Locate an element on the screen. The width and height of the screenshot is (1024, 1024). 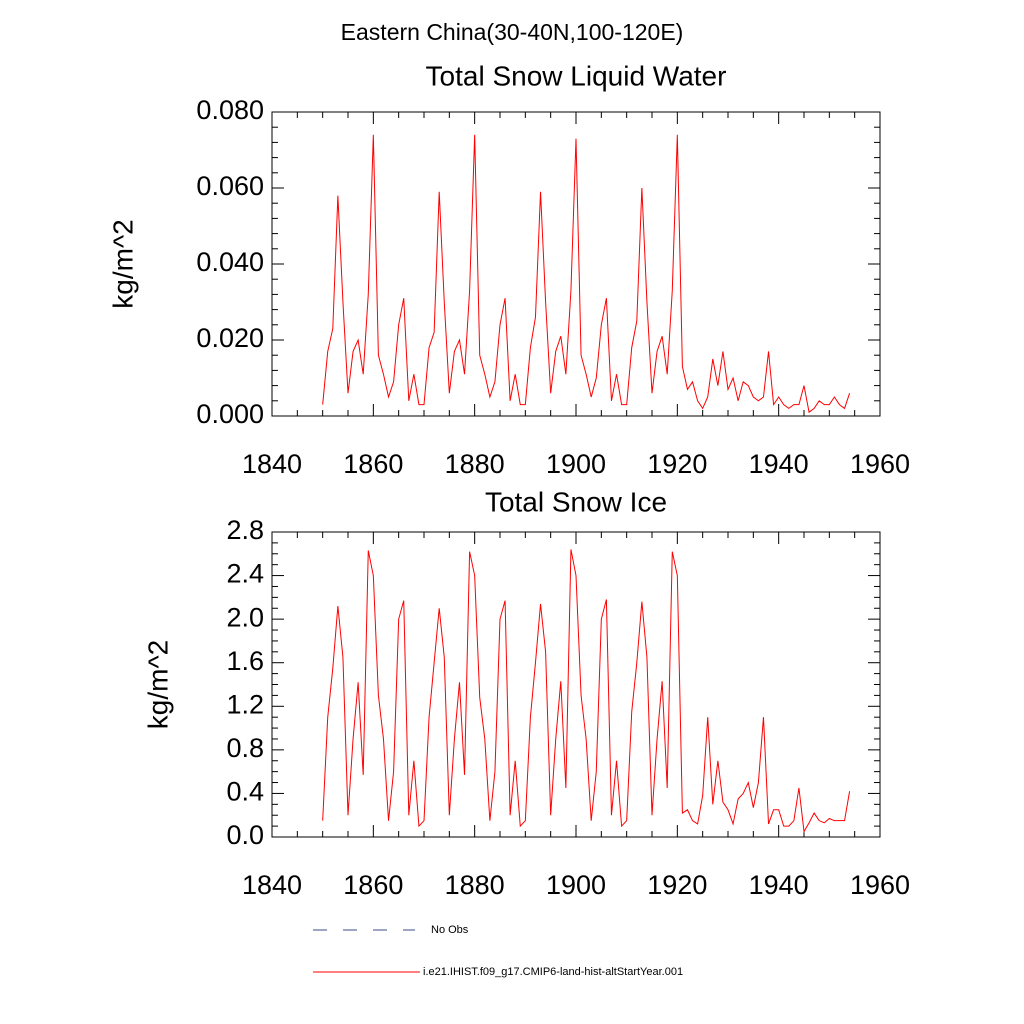
chart-title: Total Snow Ice is located at coordinates (576, 501).